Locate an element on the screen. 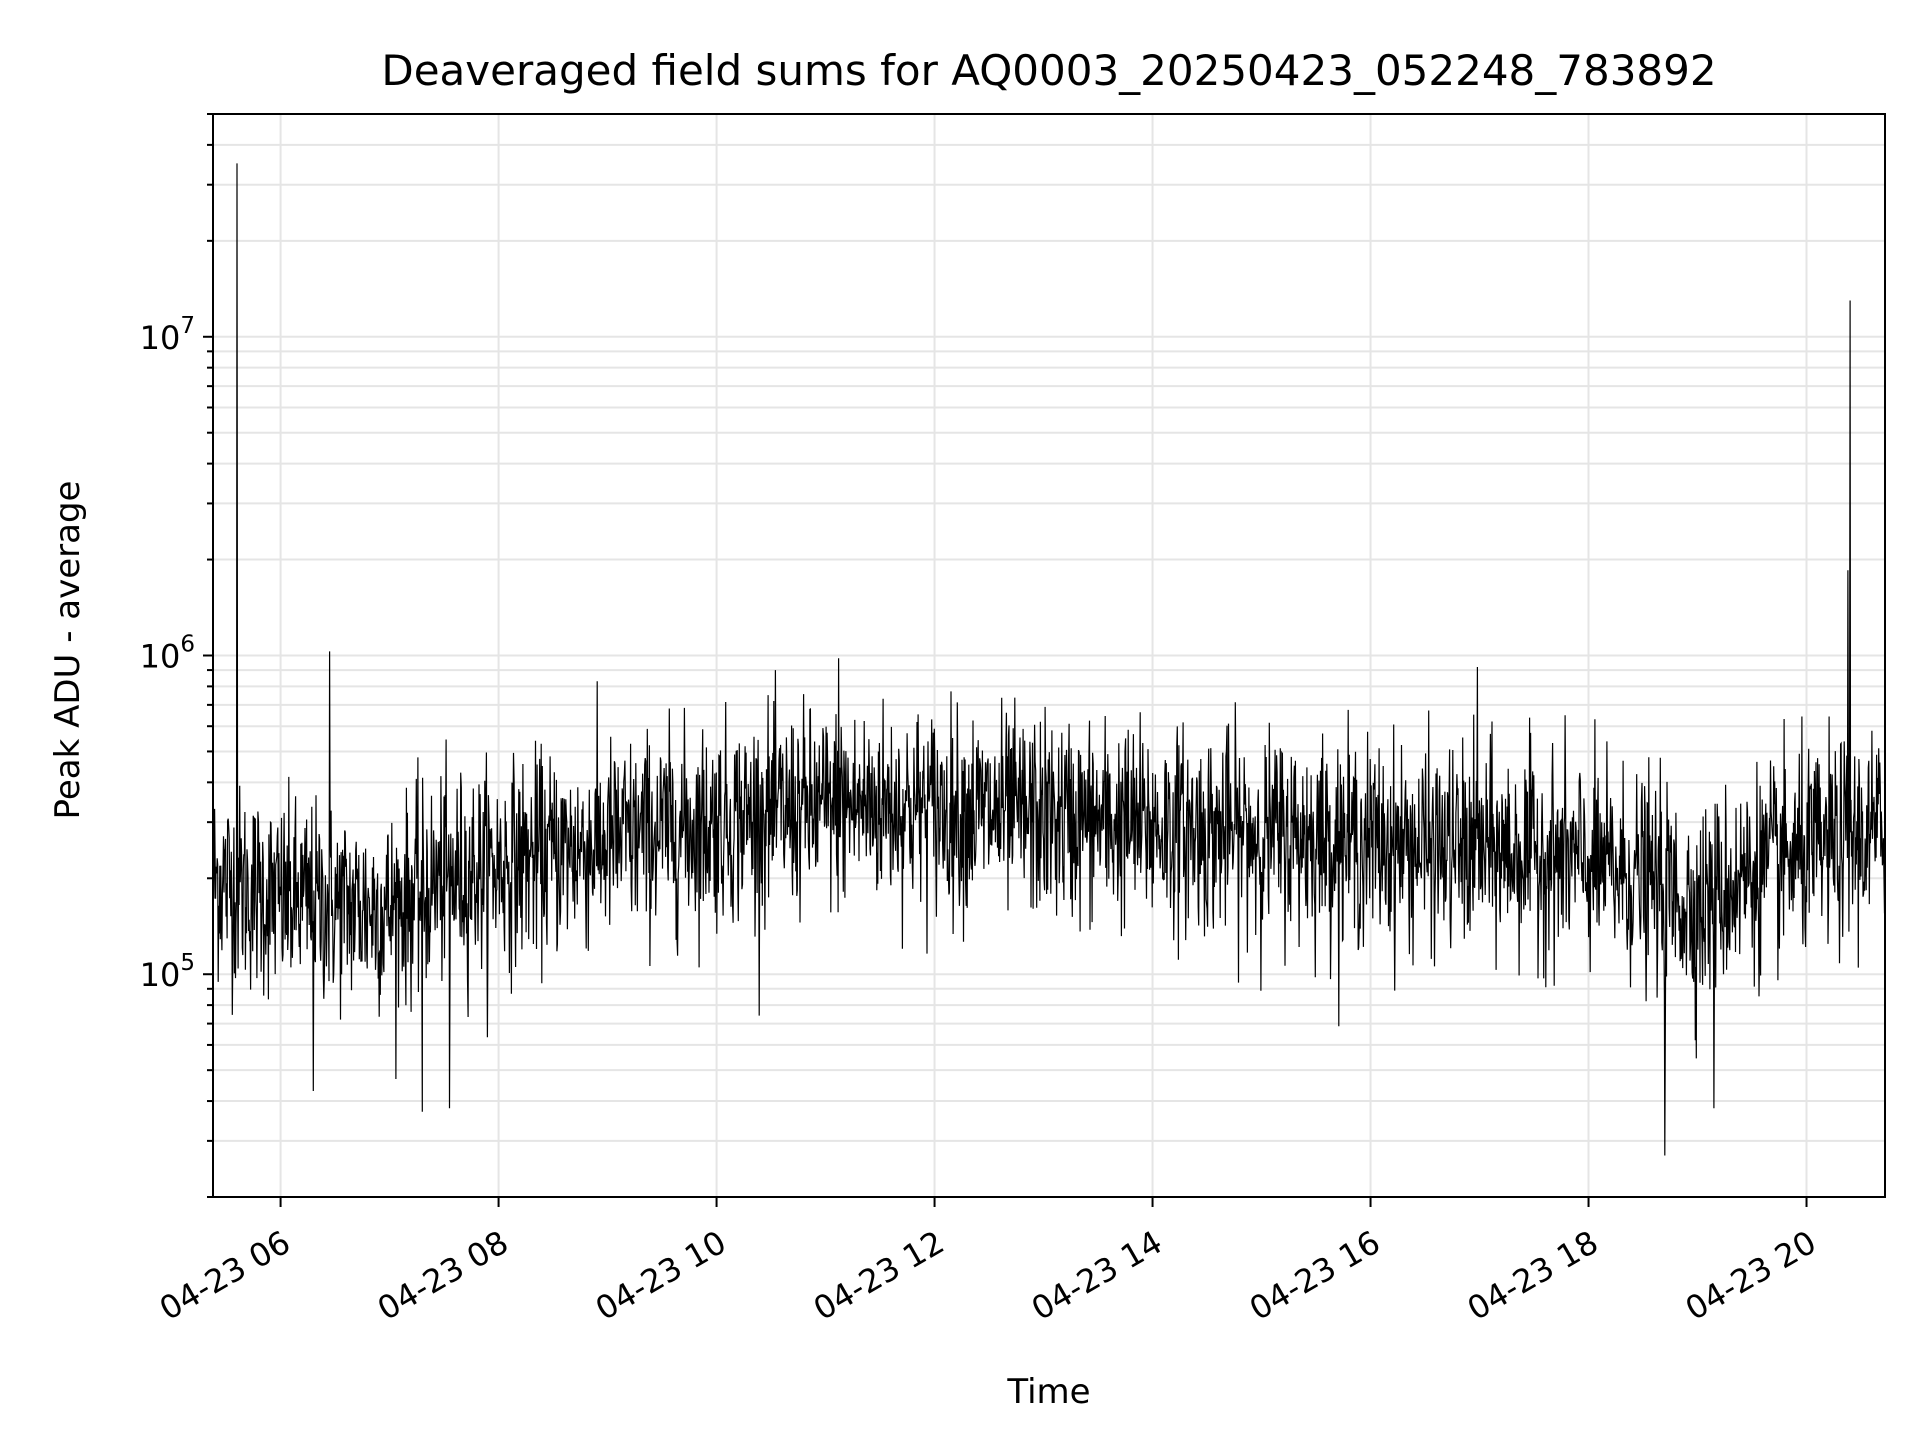 Image resolution: width=1920 pixels, height=1440 pixels. y-axis: 10⁵ 10⁶ 10⁷ is located at coordinates (176, 655).